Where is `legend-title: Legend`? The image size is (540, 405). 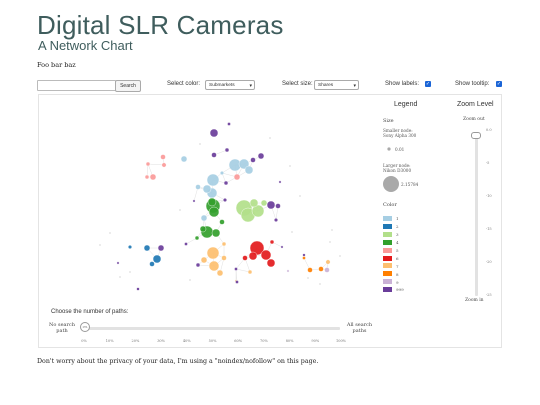 legend-title: Legend is located at coordinates (406, 104).